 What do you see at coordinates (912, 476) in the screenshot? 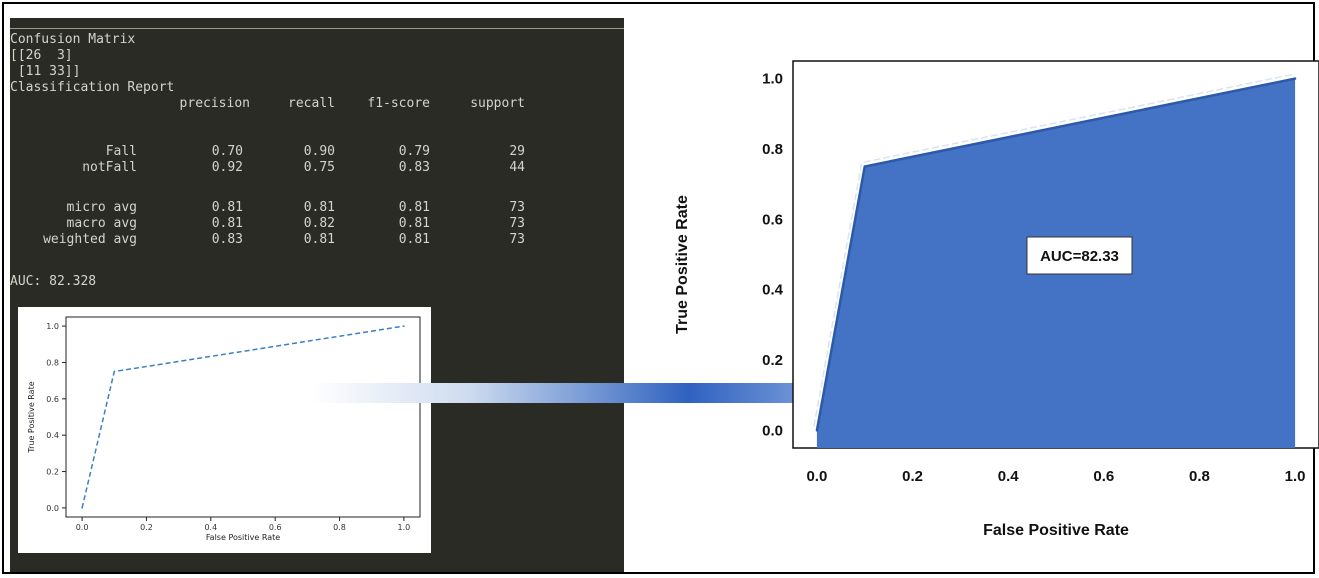
I see `big-x-tick-label: 0.2` at bounding box center [912, 476].